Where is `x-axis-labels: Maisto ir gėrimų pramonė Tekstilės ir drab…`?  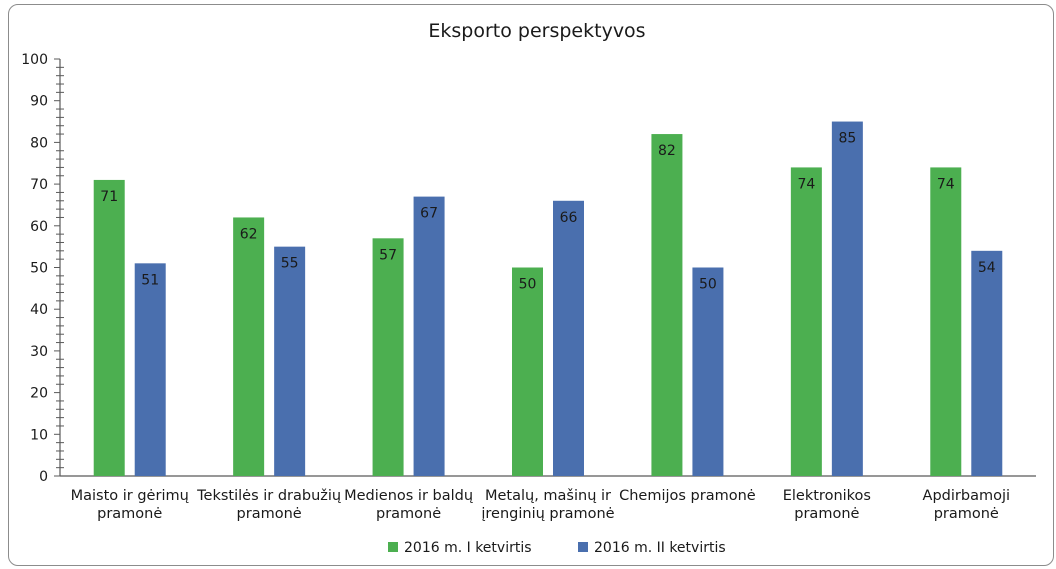 x-axis-labels: Maisto ir gėrimų pramonė Tekstilės ir drab… is located at coordinates (540, 505).